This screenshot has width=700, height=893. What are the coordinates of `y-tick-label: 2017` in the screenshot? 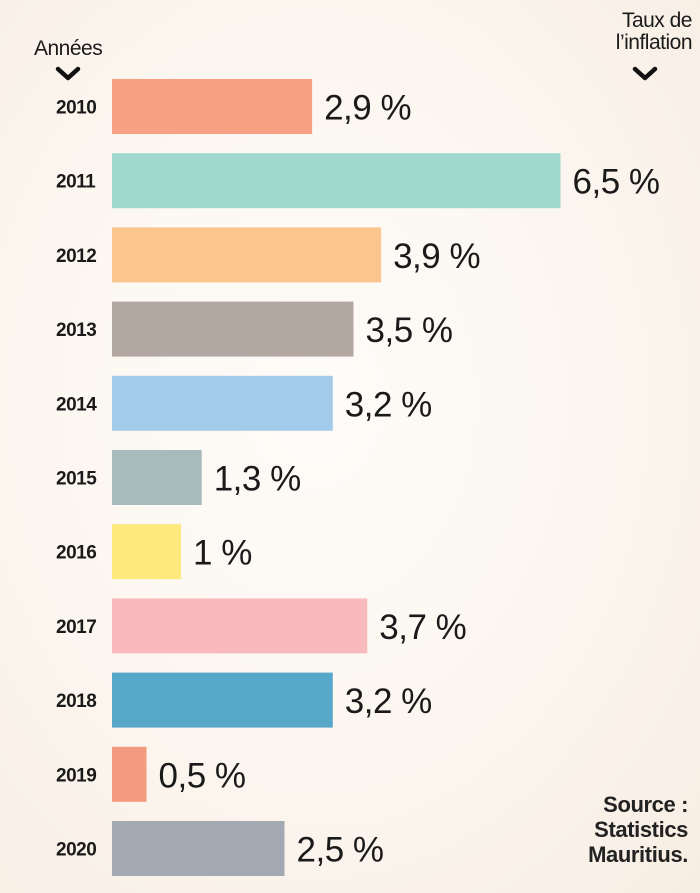 It's located at (76, 627).